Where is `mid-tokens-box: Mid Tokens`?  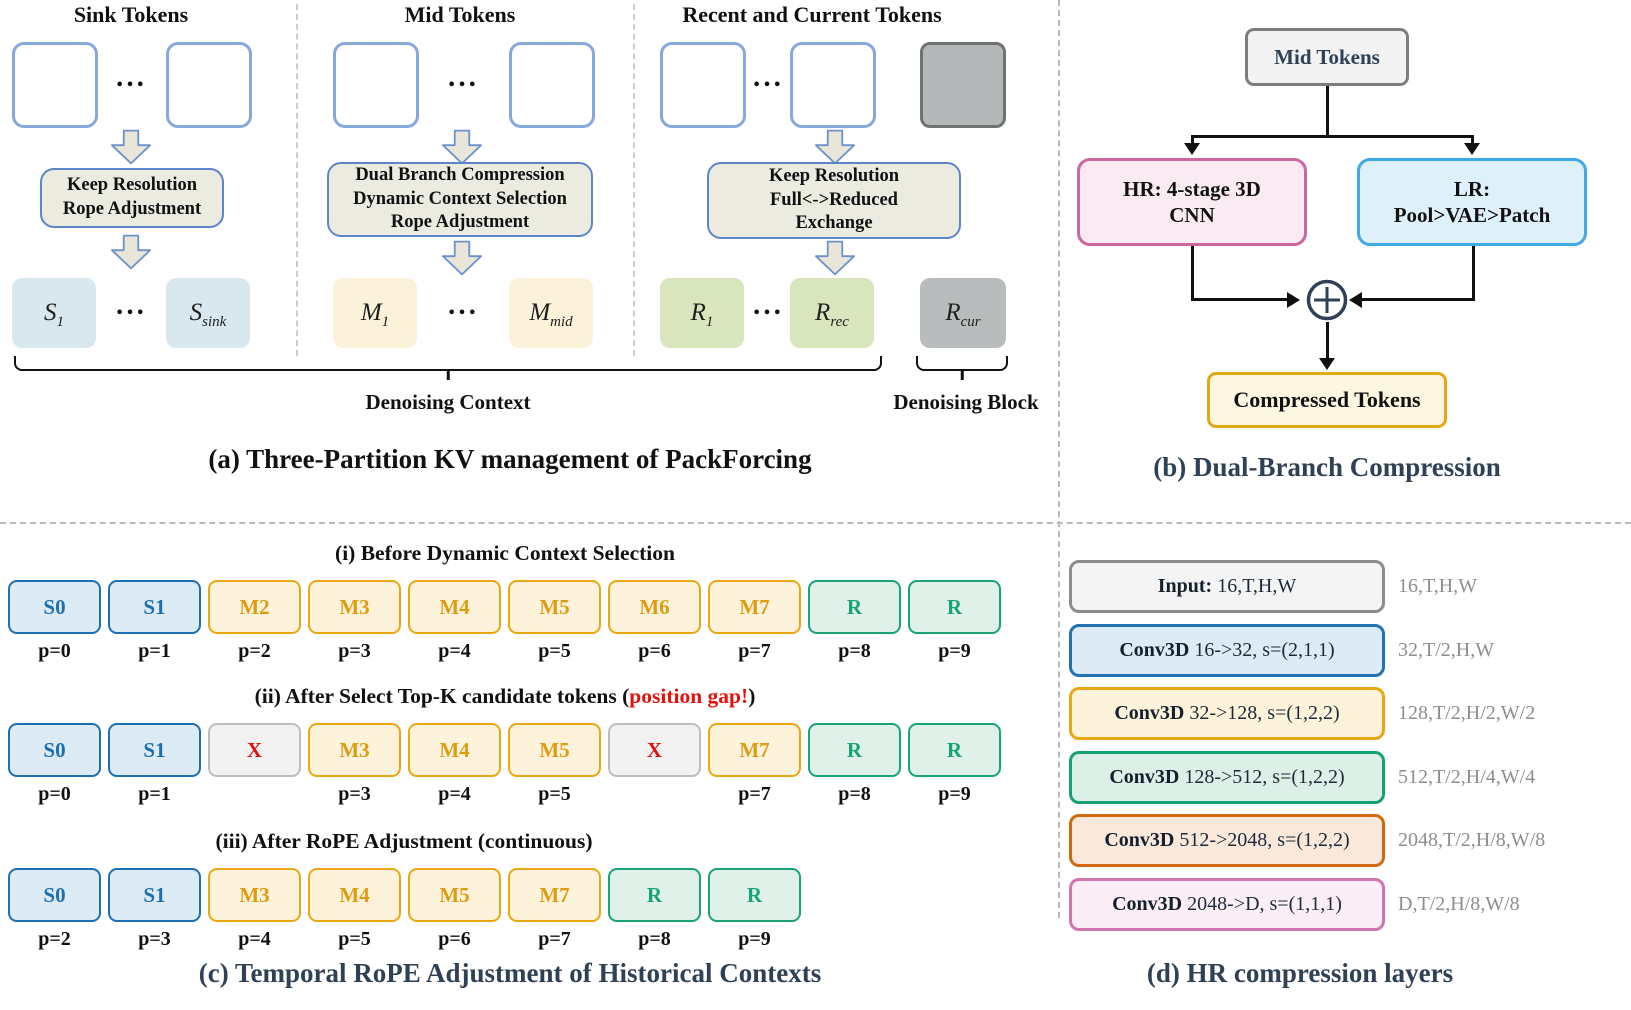
mid-tokens-box: Mid Tokens is located at coordinates (1327, 57).